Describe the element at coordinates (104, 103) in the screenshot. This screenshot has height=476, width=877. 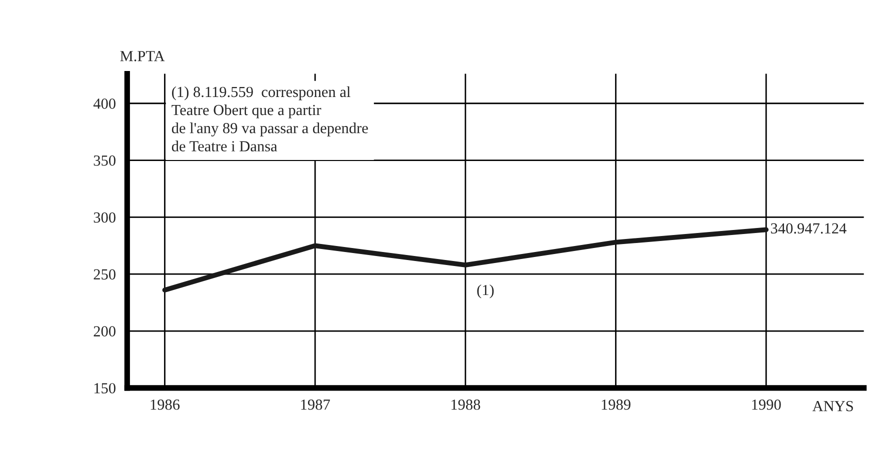
I see `y-tick-label: 400` at that location.